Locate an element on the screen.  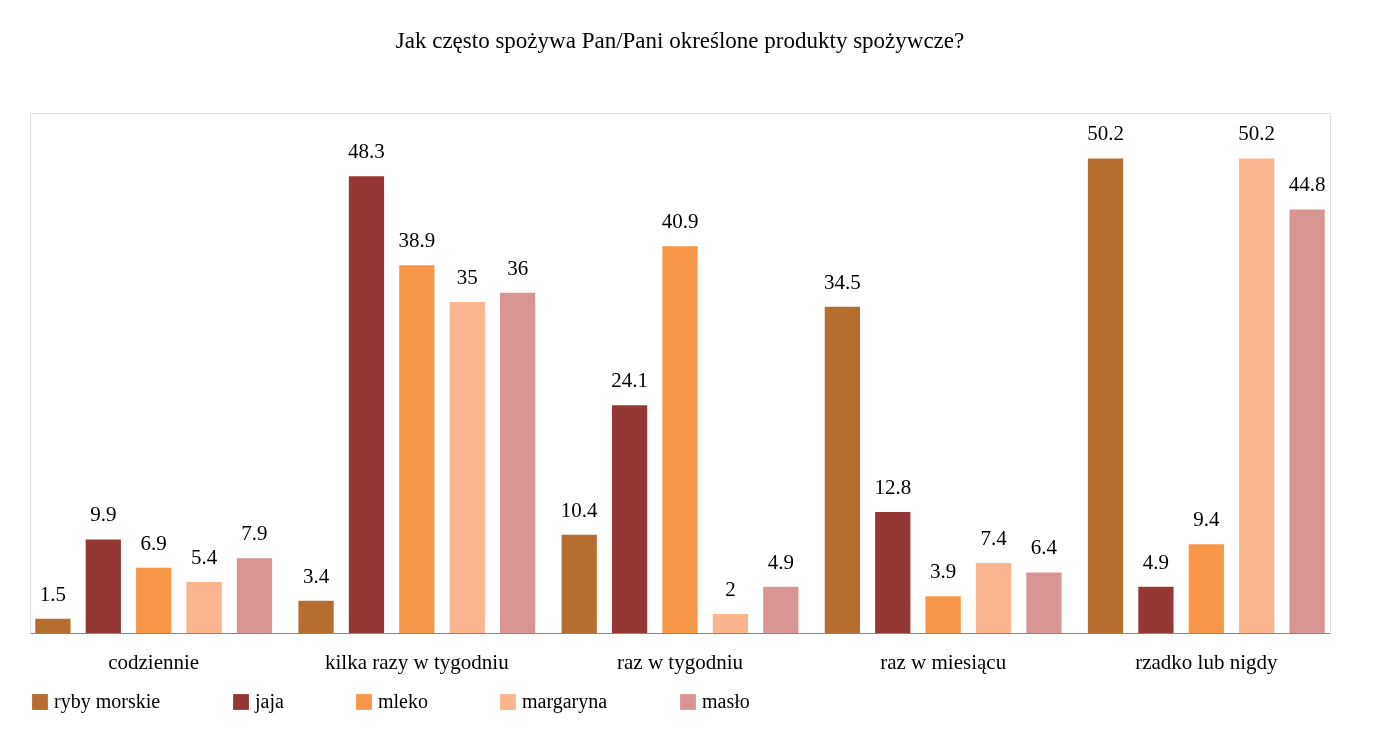
data-label: 1.5 is located at coordinates (53, 593).